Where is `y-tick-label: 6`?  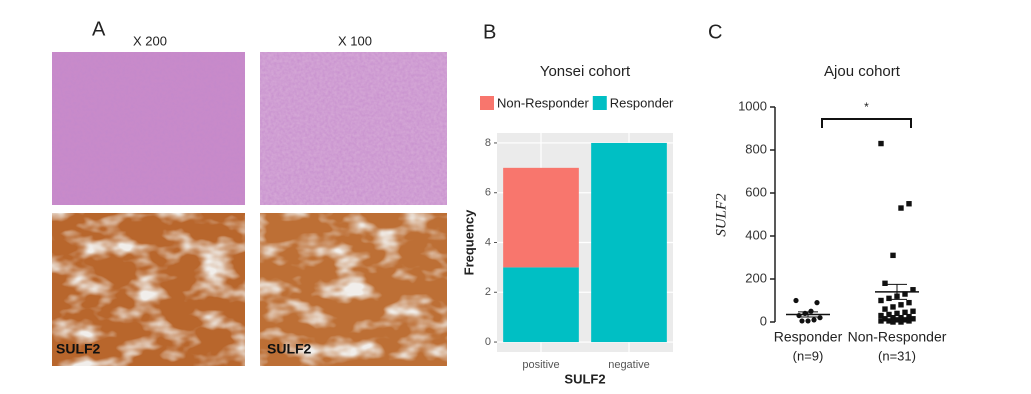
y-tick-label: 6 is located at coordinates (488, 193).